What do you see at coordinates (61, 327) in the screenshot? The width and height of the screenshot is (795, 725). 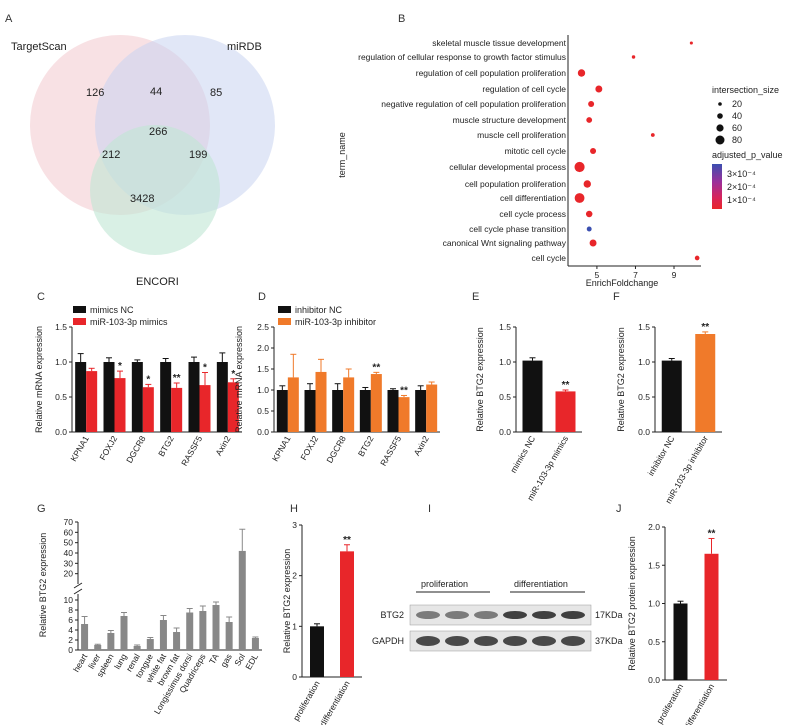 I see `y-tick-label-C: 1.5` at bounding box center [61, 327].